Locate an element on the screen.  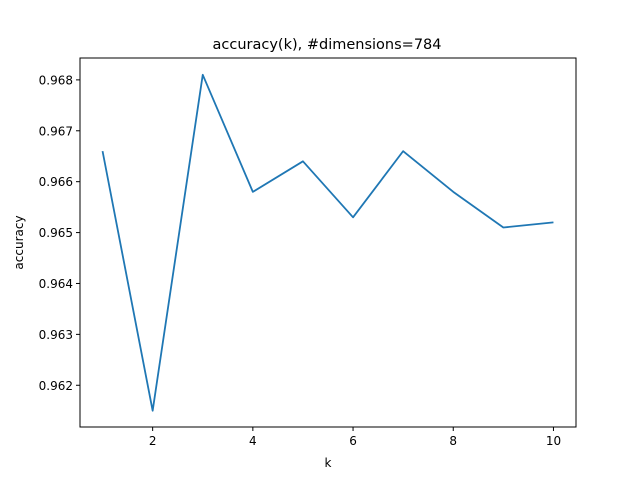
x-axis: 2 4 6 8 10 is located at coordinates (355, 437).